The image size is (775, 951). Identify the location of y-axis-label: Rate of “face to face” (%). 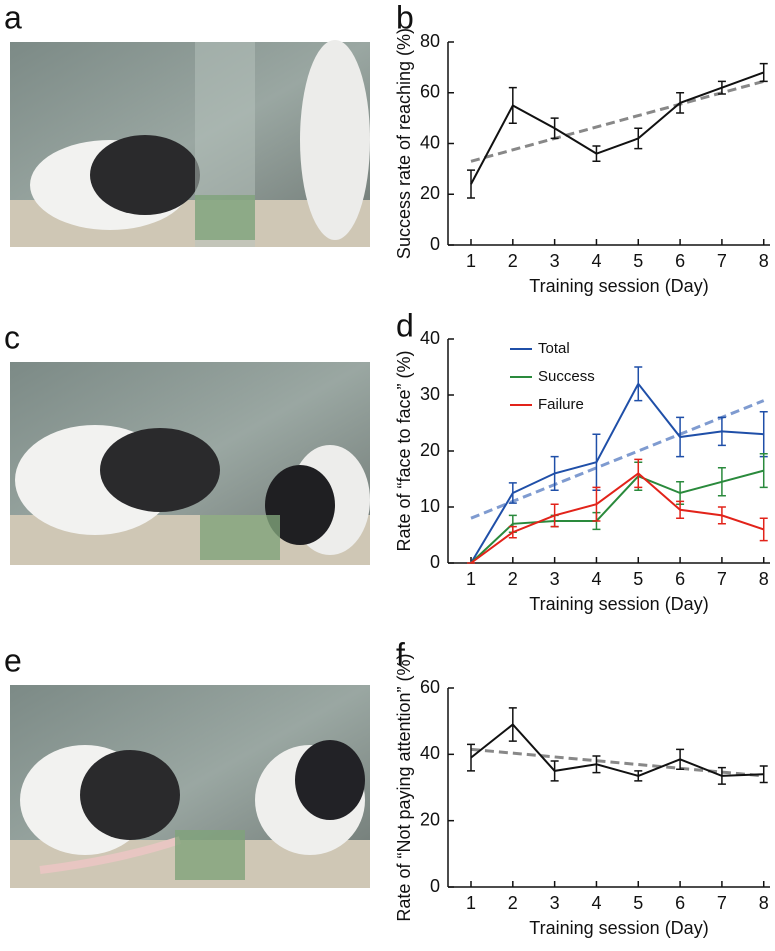
(404, 450).